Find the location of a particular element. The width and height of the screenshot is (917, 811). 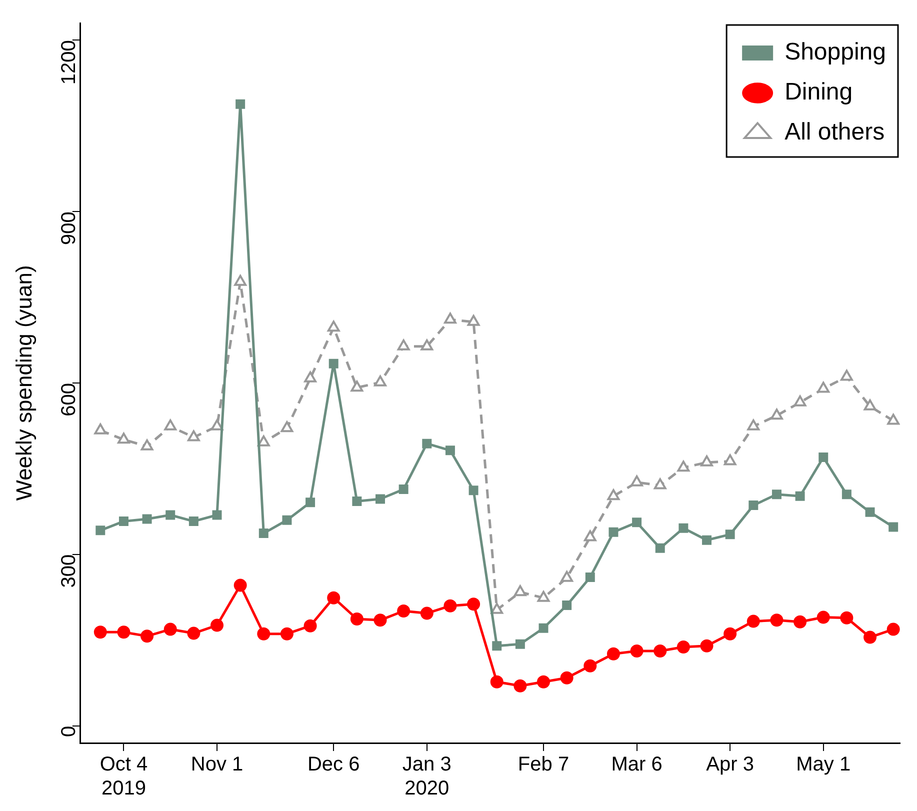

x-tick-label: Oct 4 2019 is located at coordinates (124, 777).